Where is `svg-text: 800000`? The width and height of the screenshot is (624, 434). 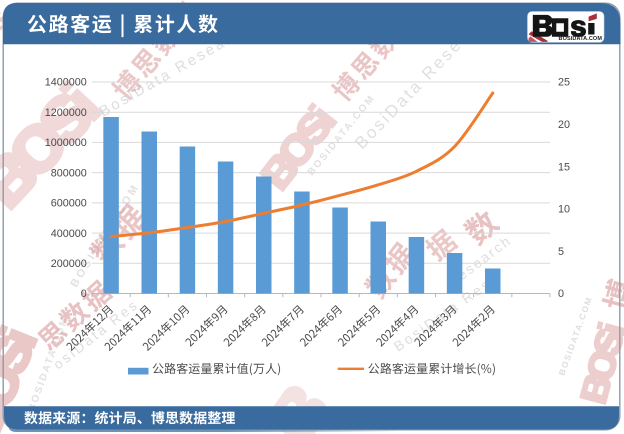 svg-text: 800000 is located at coordinates (69, 173).